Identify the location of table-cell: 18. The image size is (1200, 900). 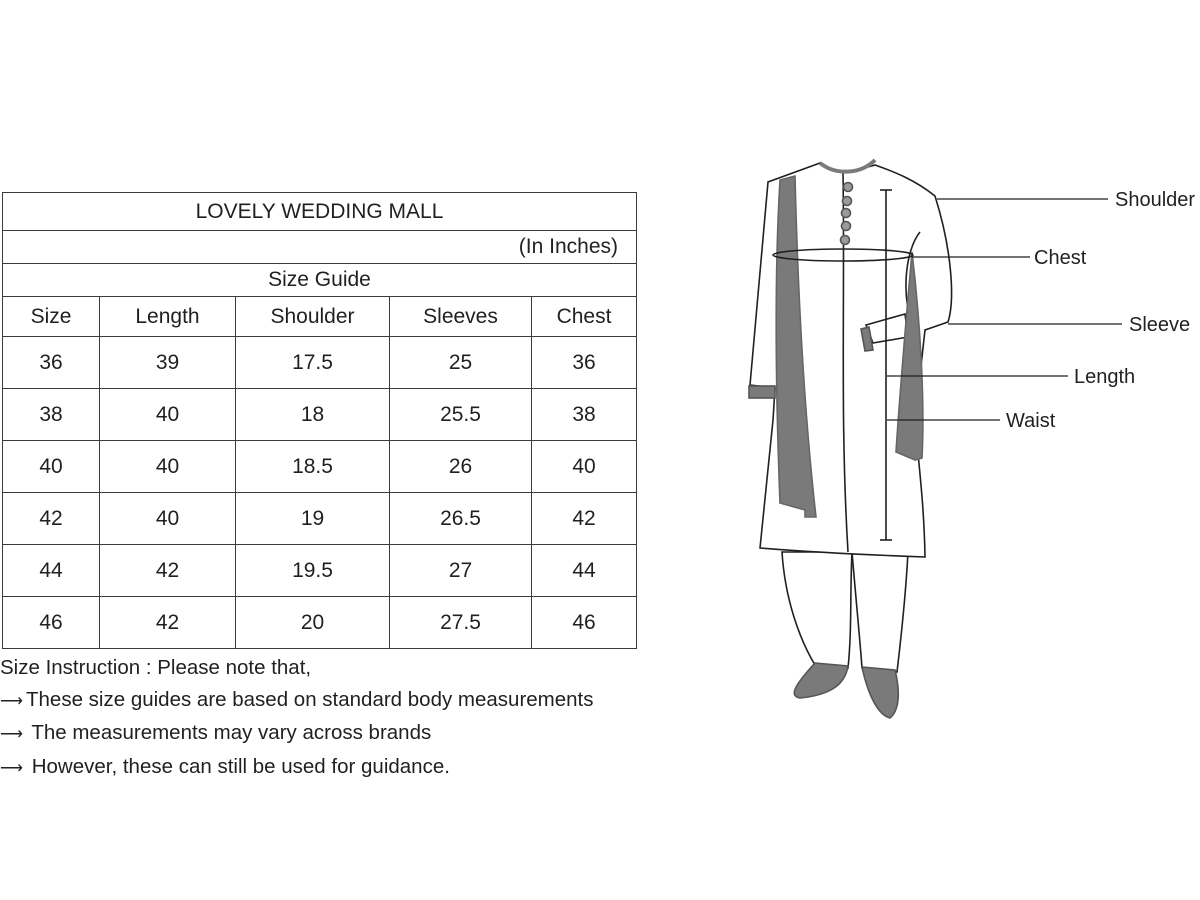
(312, 414).